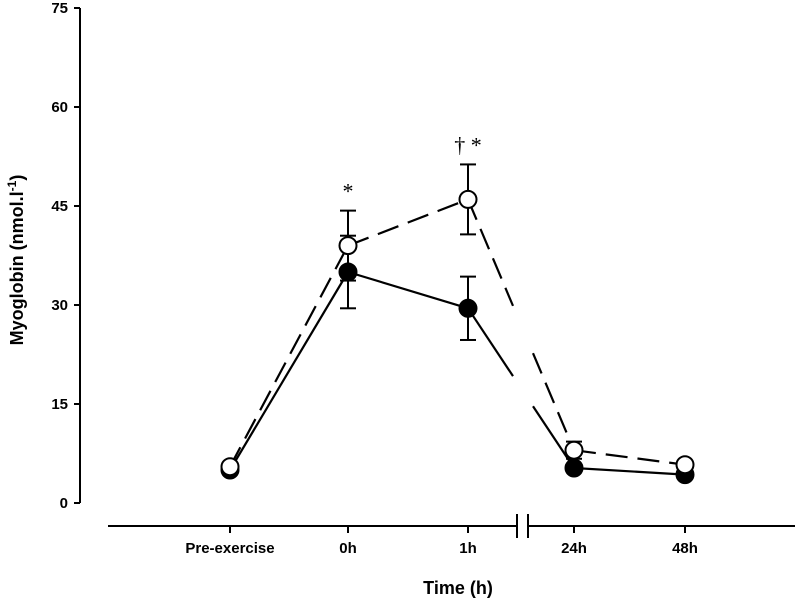 This screenshot has height=606, width=800. I want to click on series-1-segment-2a, so click(490, 342).